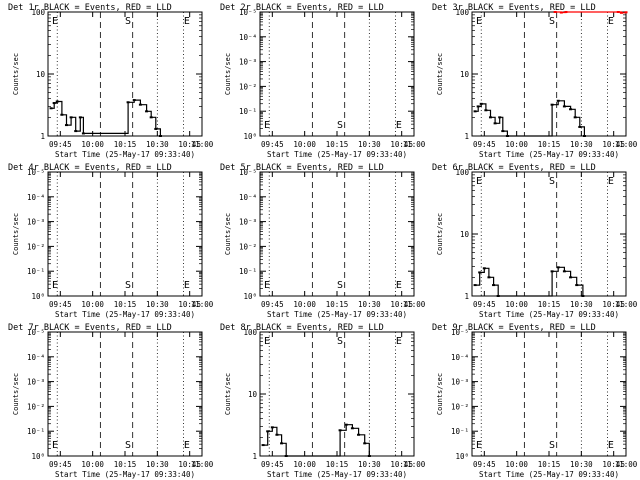 The height and width of the screenshot is (480, 640). What do you see at coordinates (302, 328) in the screenshot?
I see `panel-title: Det 8r BLACK = Events, RED = LLD` at bounding box center [302, 328].